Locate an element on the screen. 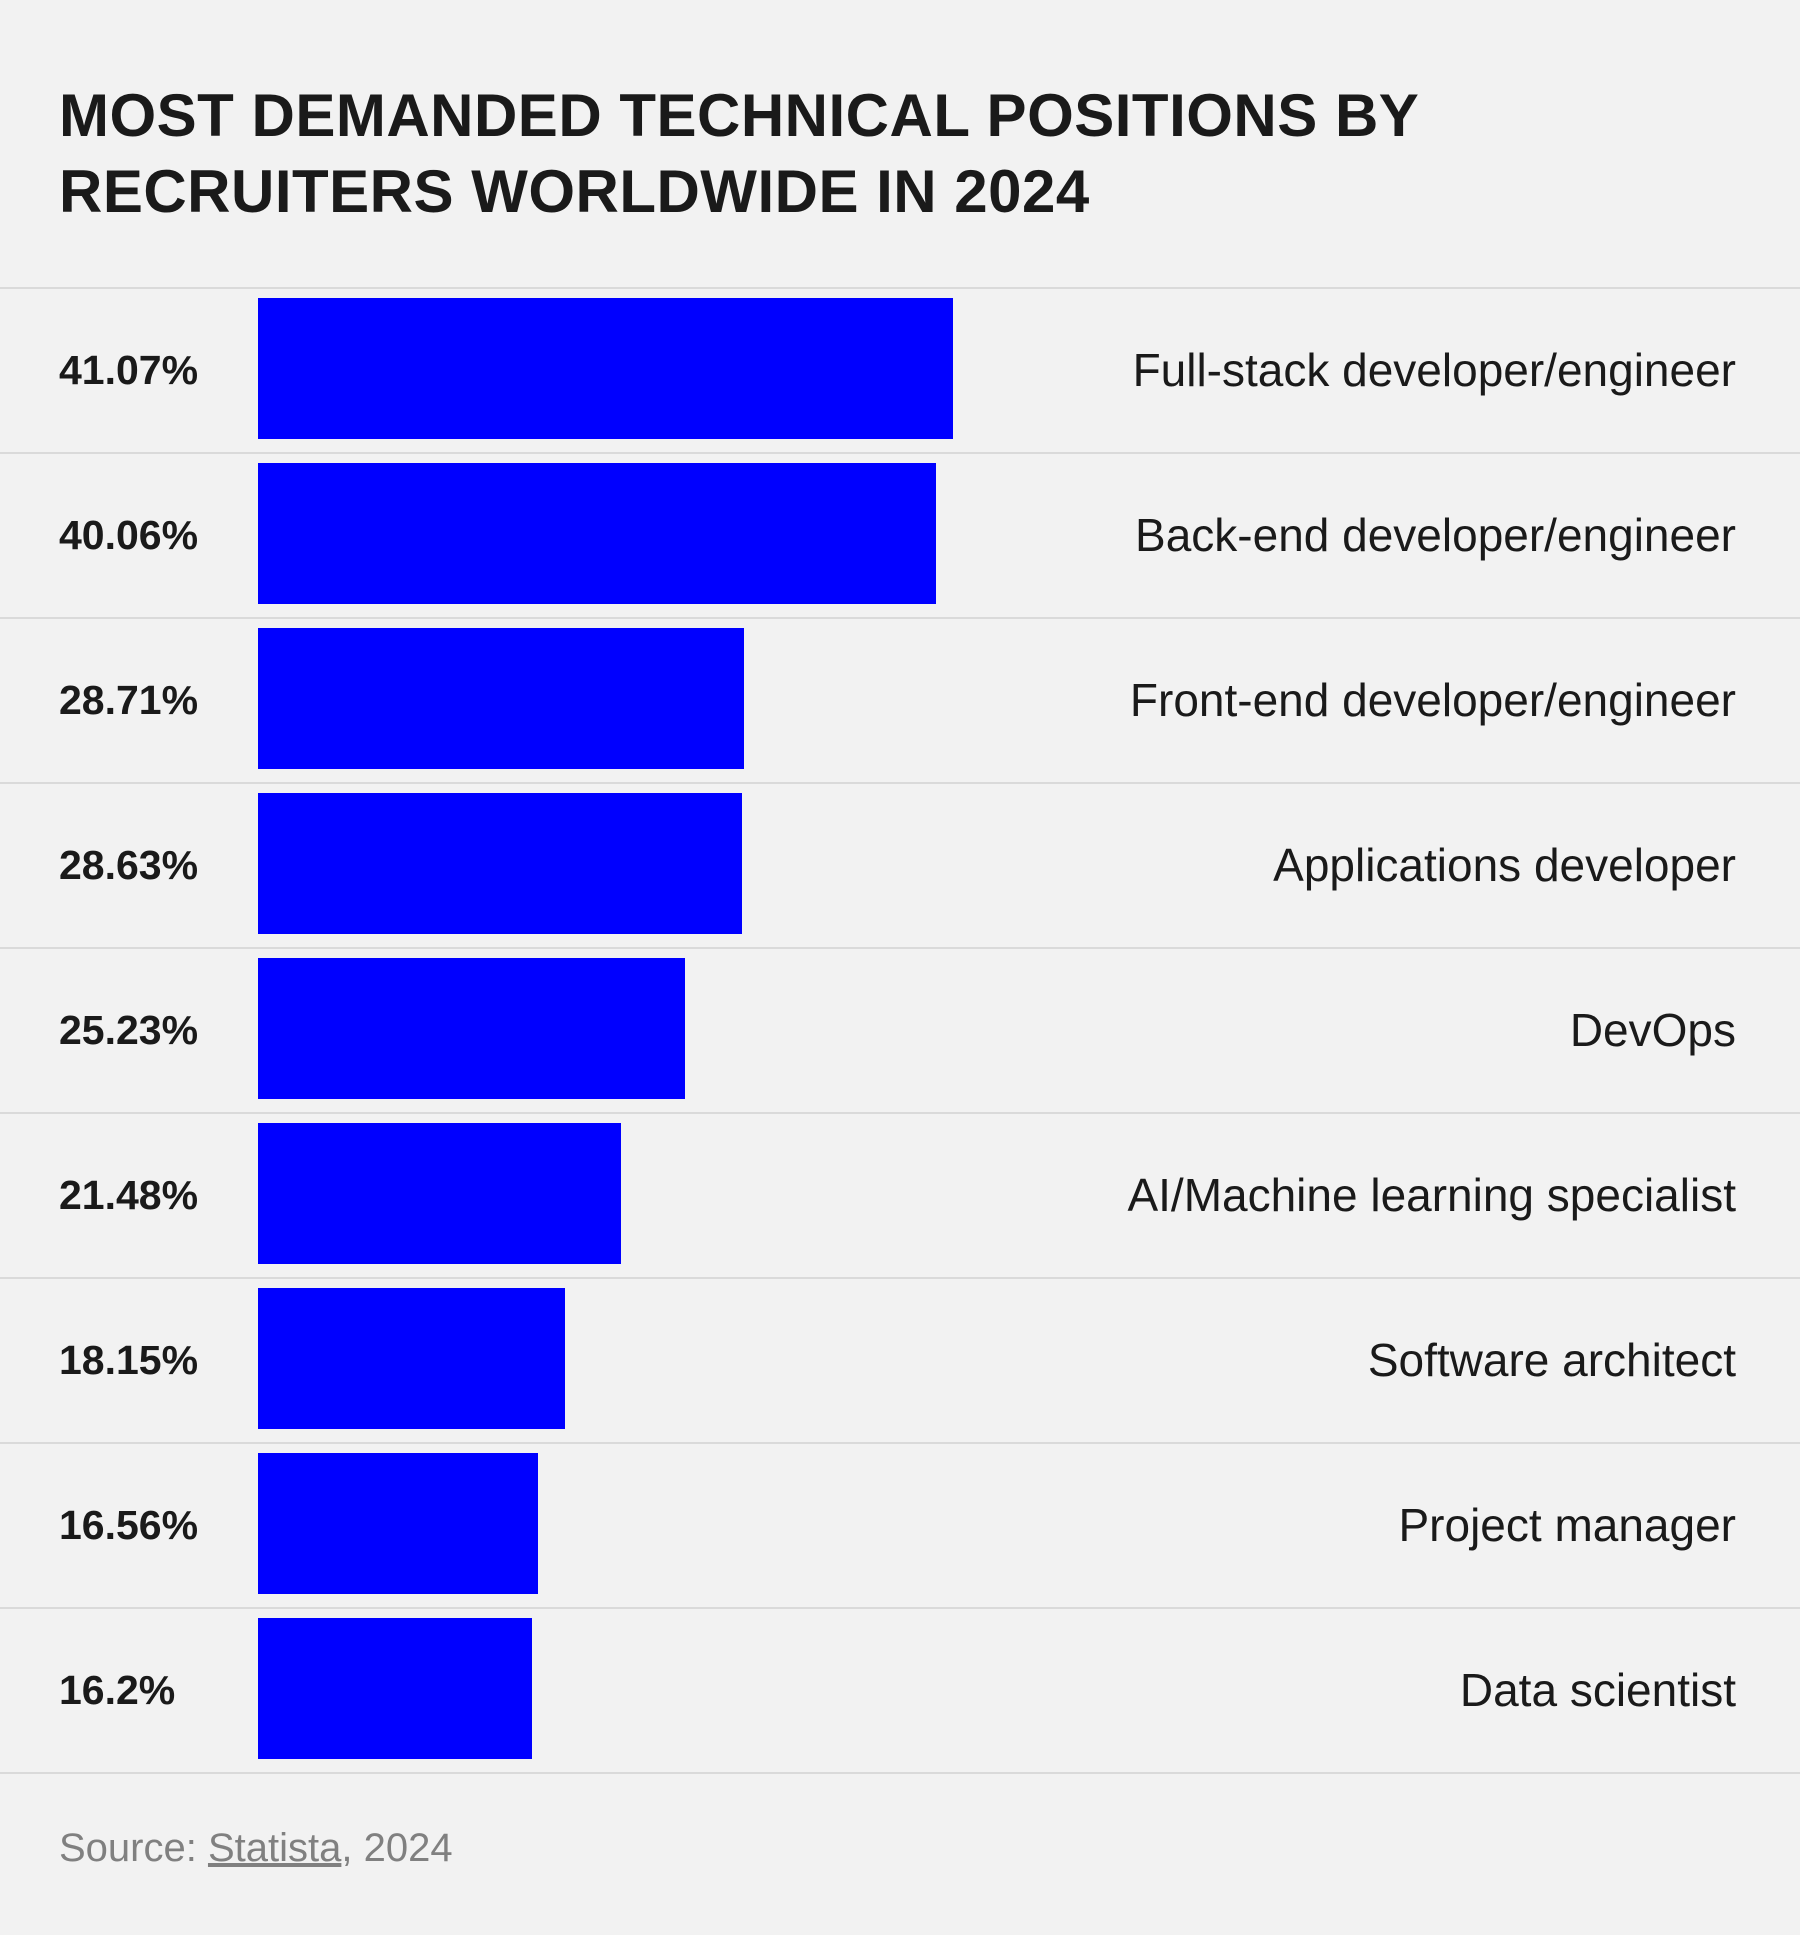 This screenshot has width=1800, height=1935. source-note: Source: Statista, 2024 is located at coordinates (256, 1848).